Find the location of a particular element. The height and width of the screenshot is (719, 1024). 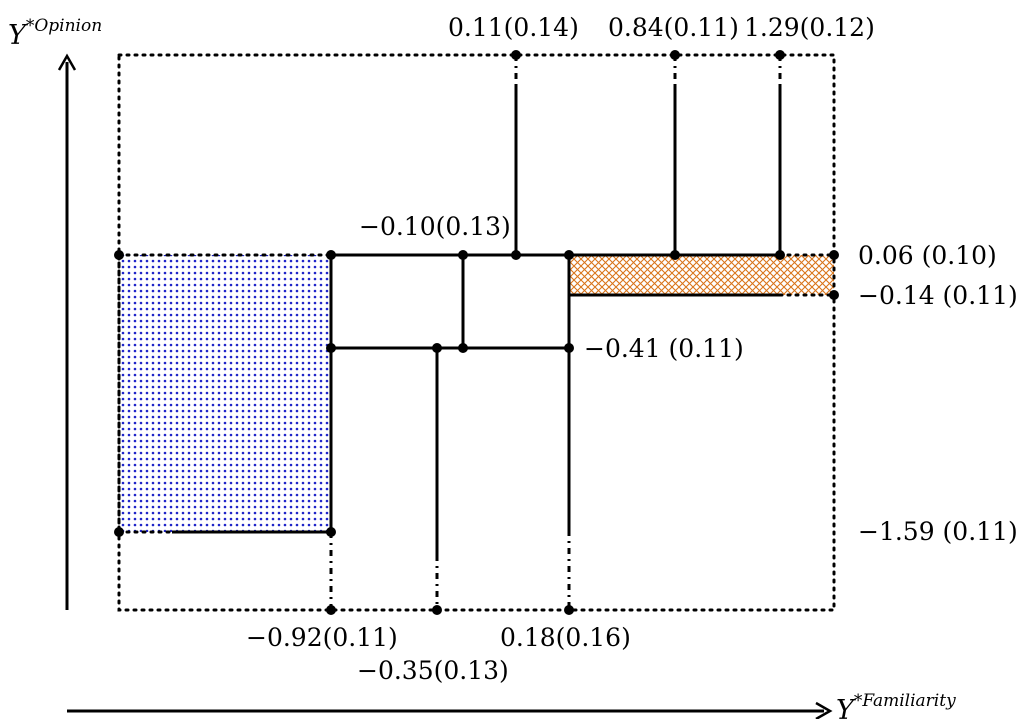

y-axis-title: Y*Opinion is located at coordinates (55, 33).